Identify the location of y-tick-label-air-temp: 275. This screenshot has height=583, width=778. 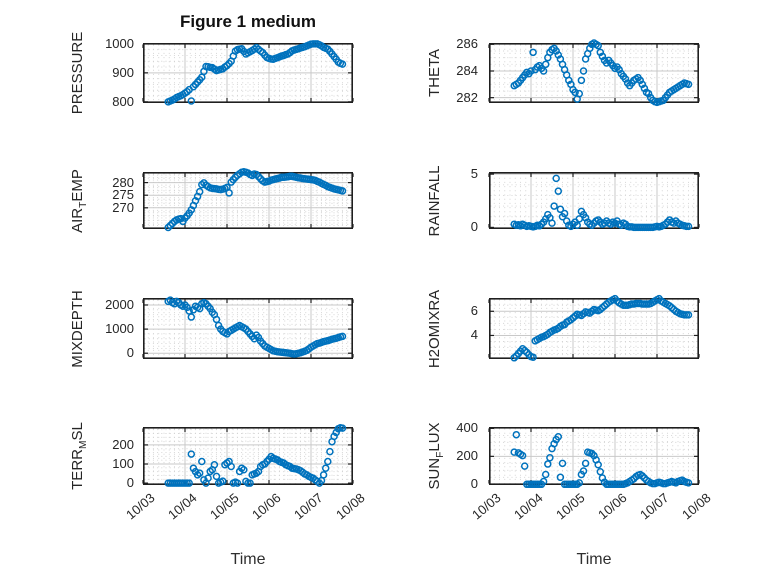
(123, 195).